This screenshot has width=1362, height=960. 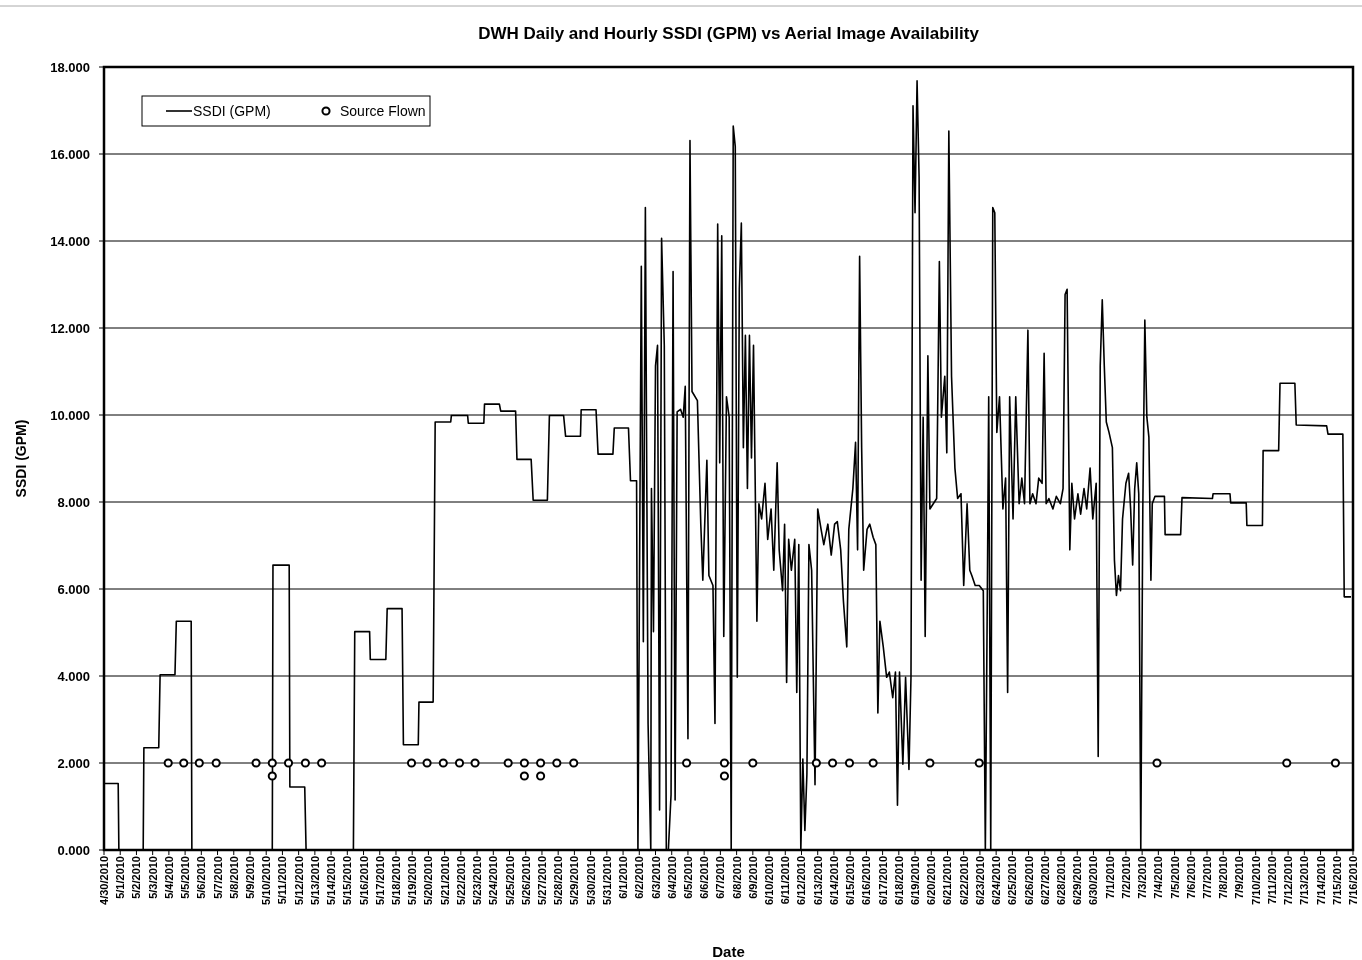 I want to click on x-tick-label: 5/9/2010, so click(x=249, y=877).